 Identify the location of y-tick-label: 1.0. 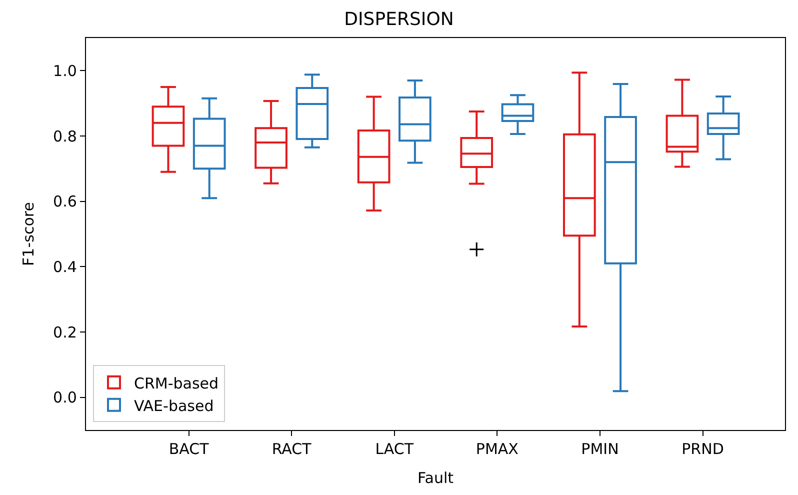
(65, 71).